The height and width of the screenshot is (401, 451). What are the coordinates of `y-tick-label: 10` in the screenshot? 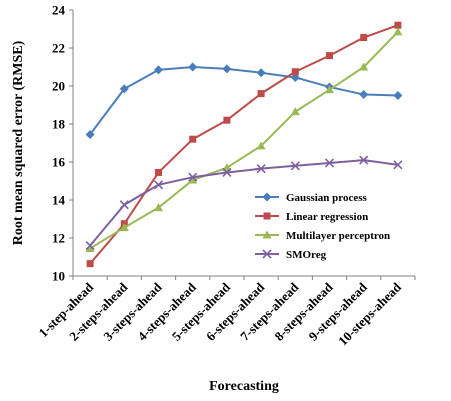 It's located at (58, 276).